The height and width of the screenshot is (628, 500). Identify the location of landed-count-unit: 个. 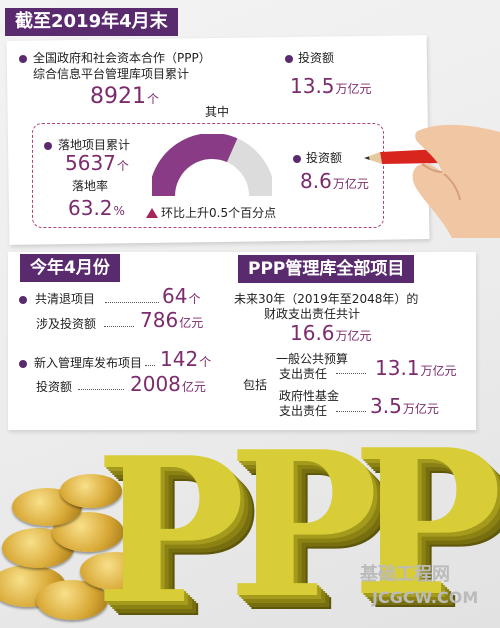
(122, 166).